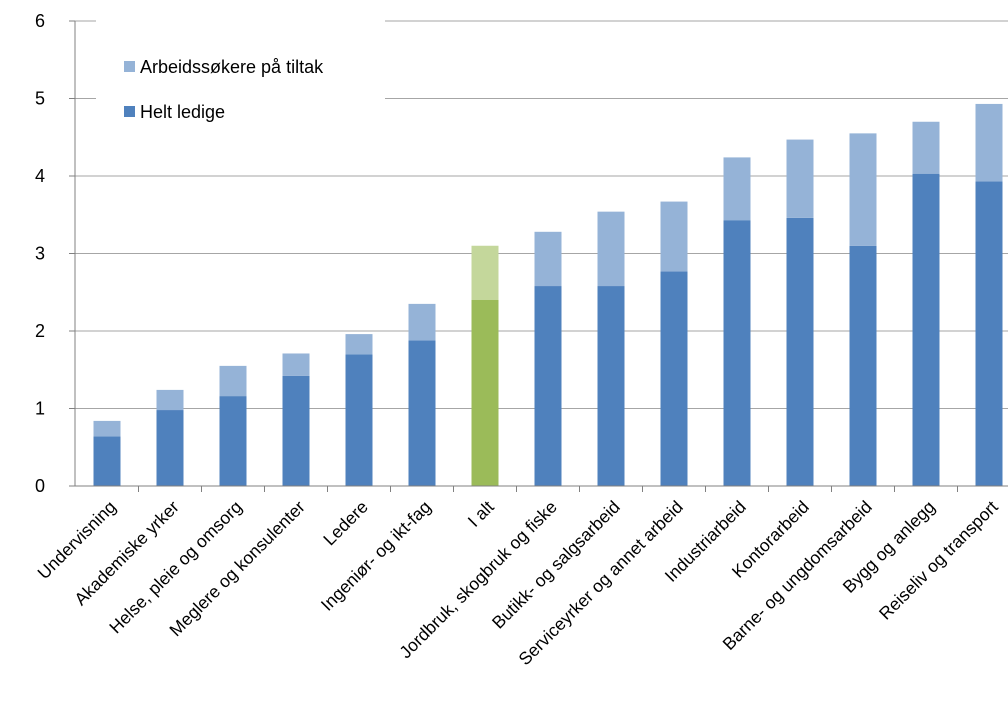 This screenshot has width=1008, height=713. I want to click on legend: Arbeidssøkere på tiltak Helt ledige, so click(224, 89).